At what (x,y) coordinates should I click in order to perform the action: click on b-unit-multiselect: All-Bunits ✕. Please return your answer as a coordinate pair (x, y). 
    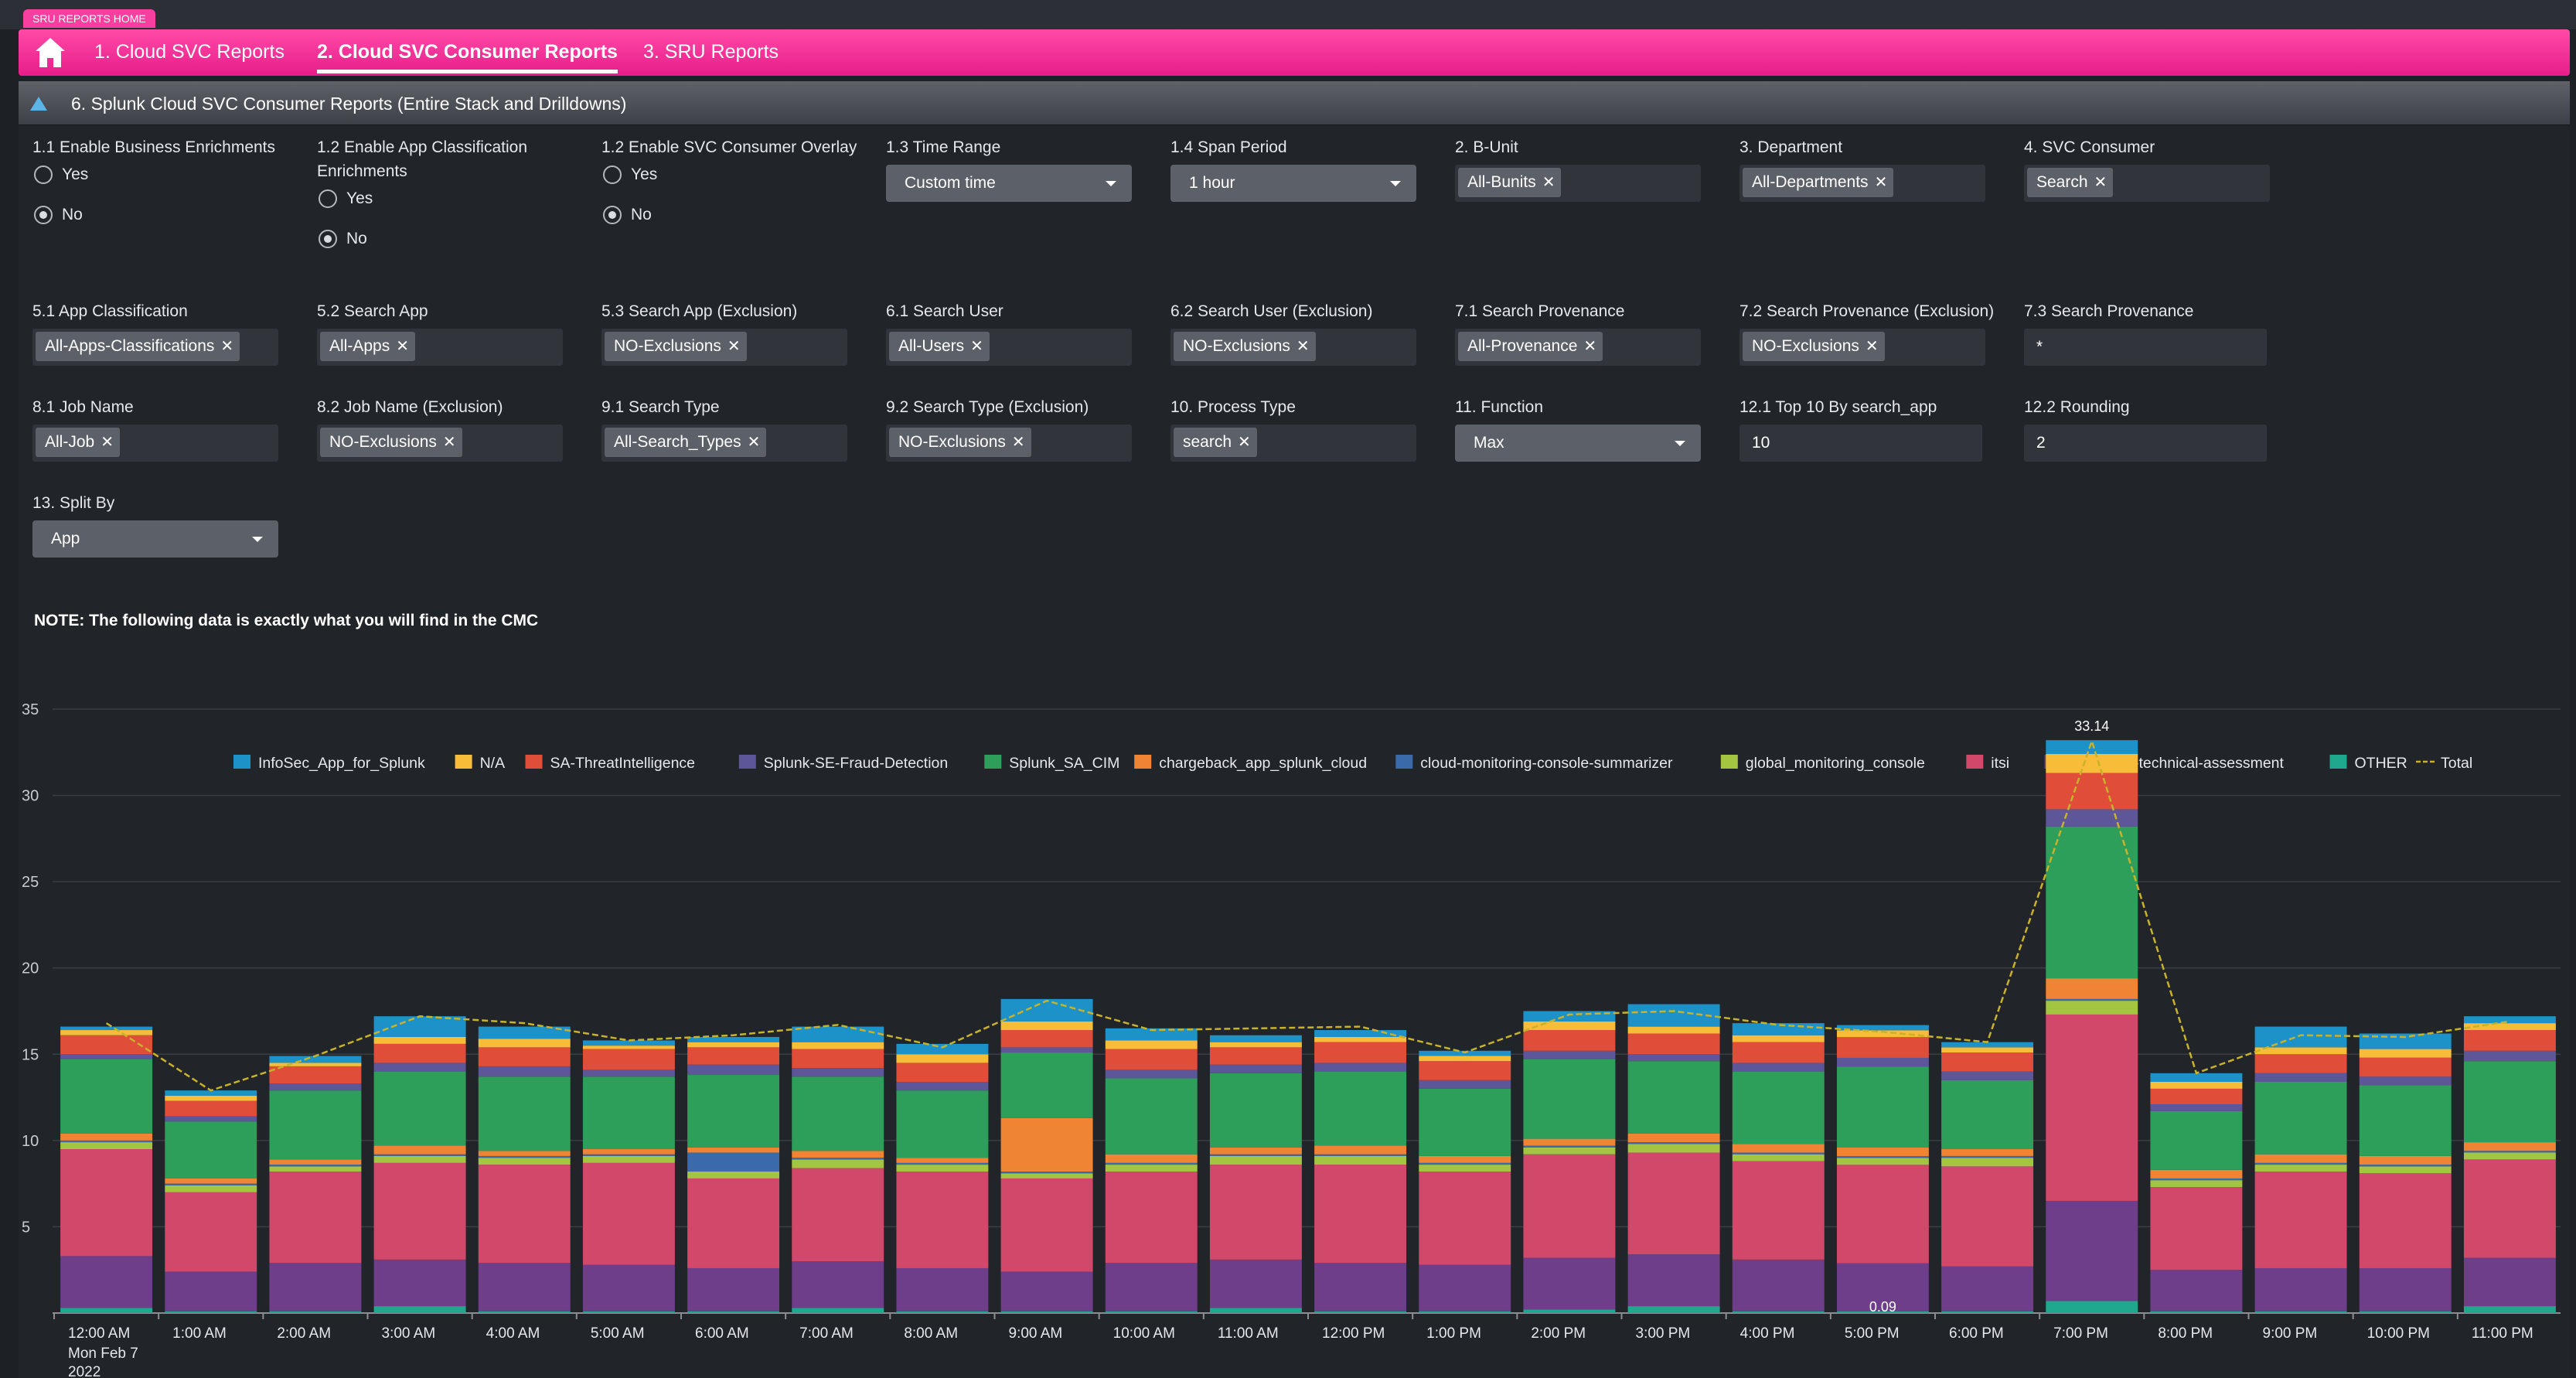
    Looking at the image, I should click on (1578, 183).